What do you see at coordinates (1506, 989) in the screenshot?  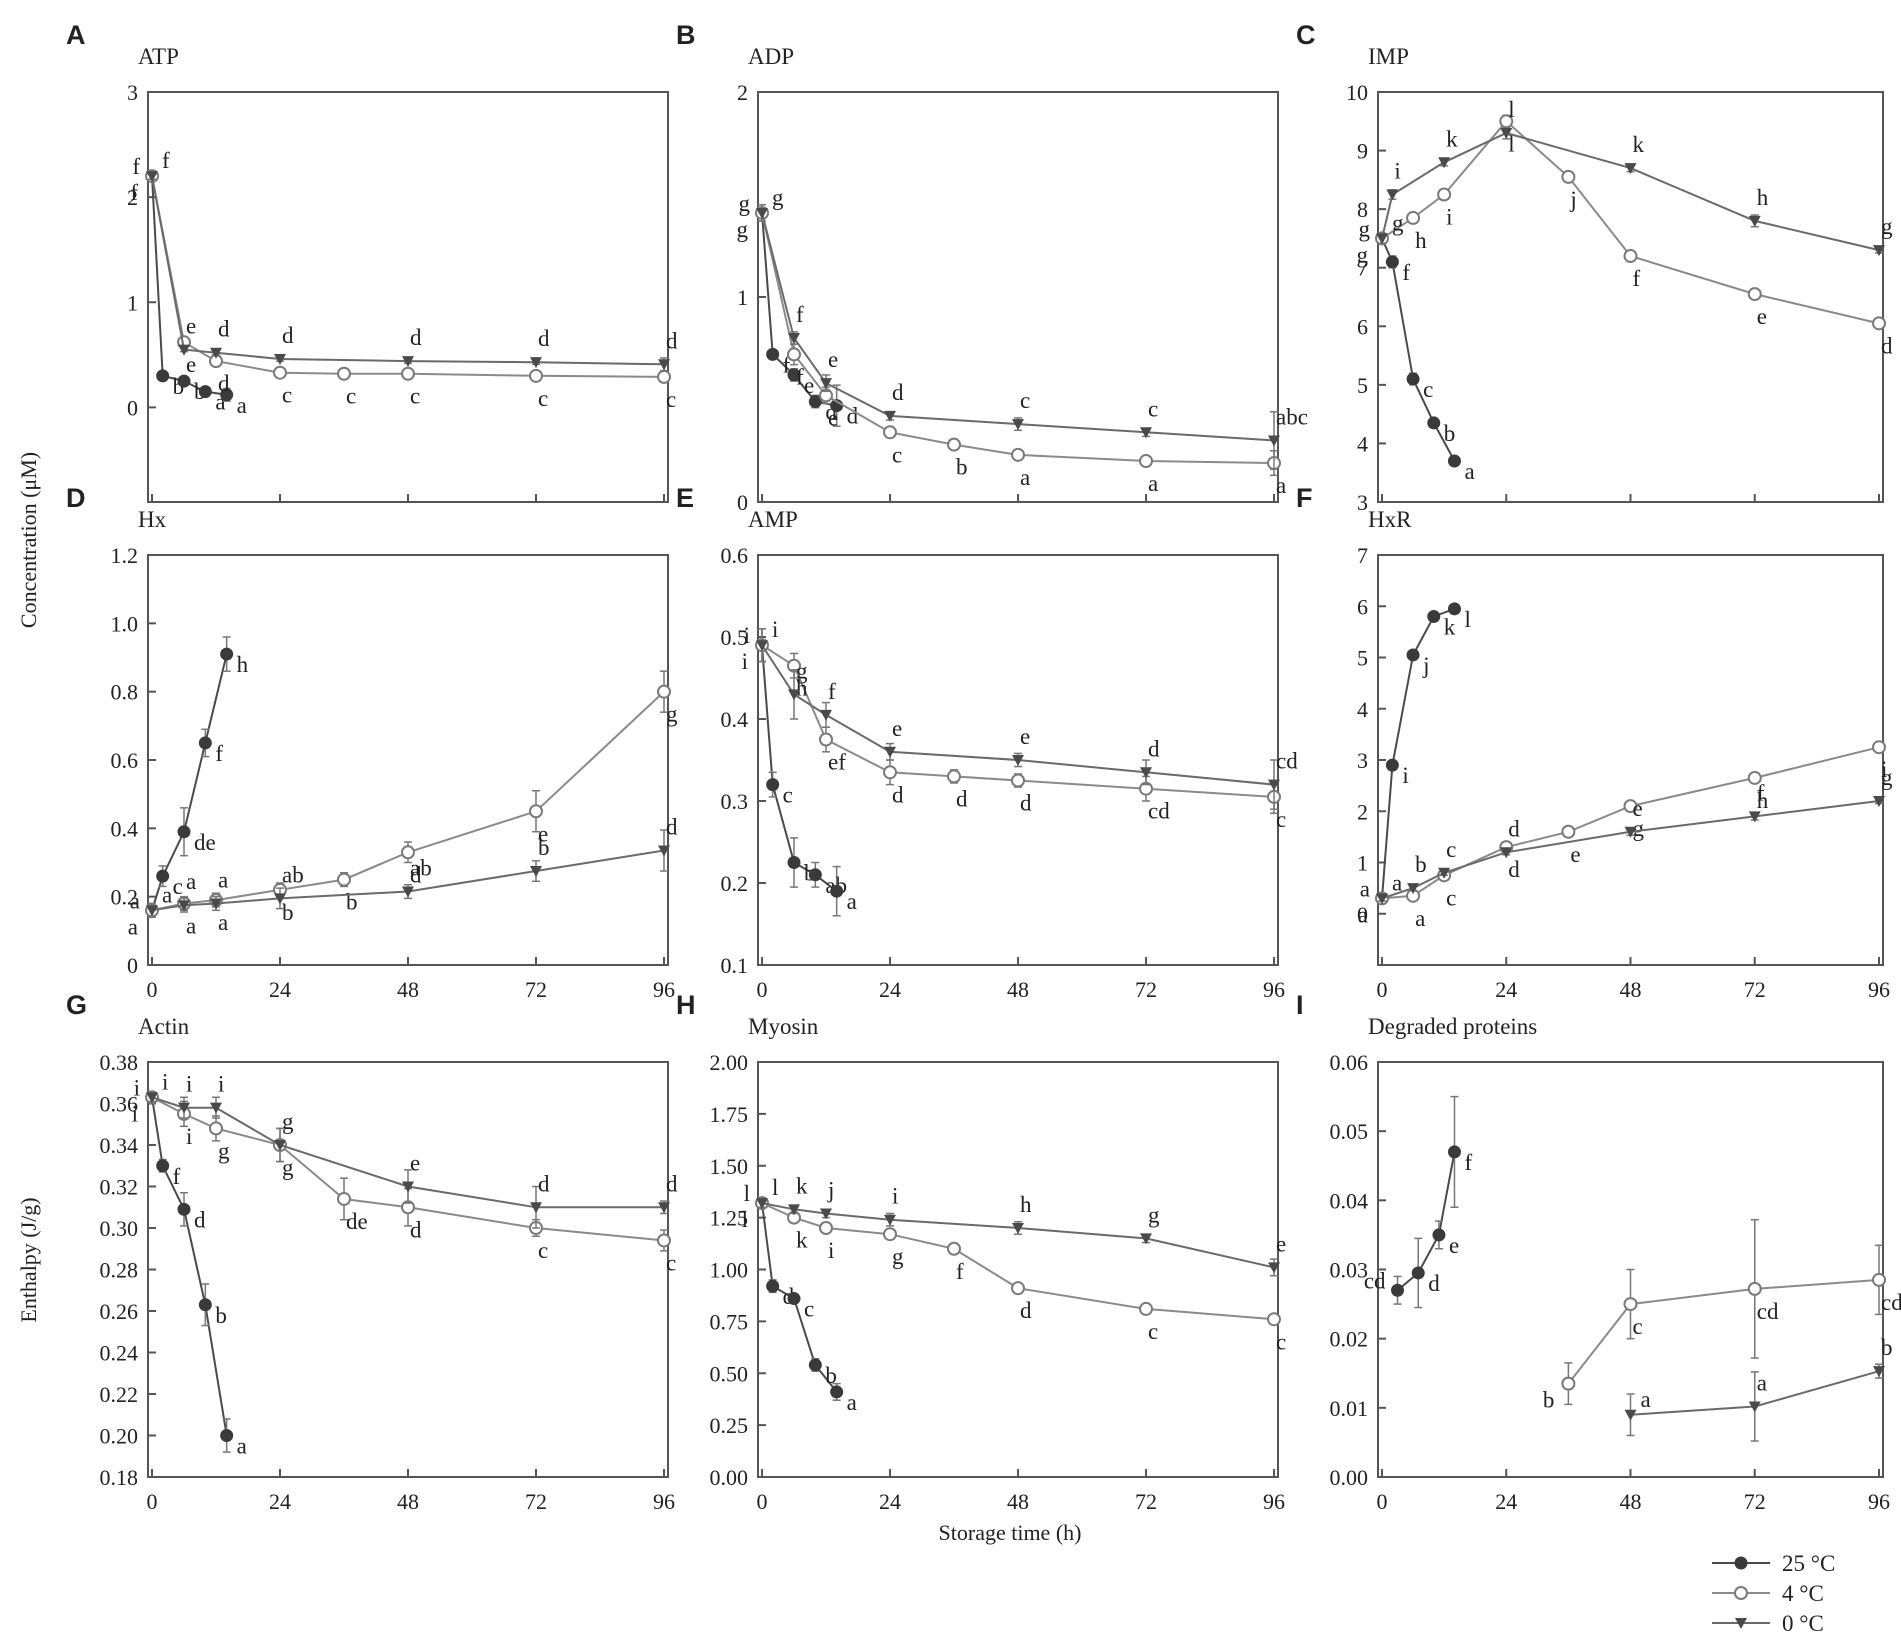 I see `panel-f-xtick-label: 24` at bounding box center [1506, 989].